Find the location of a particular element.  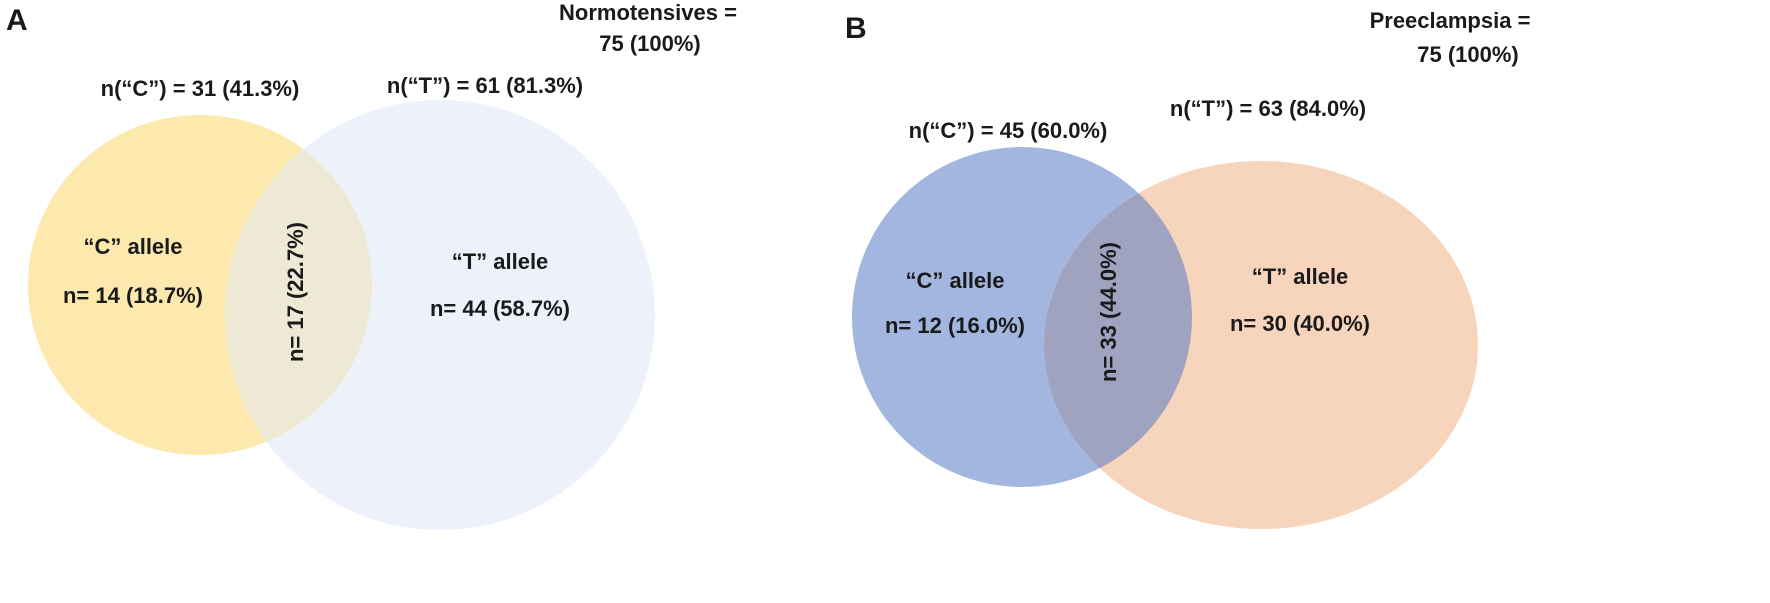

set-label: n(“T”) = 63 (84.0%) is located at coordinates (1268, 108).